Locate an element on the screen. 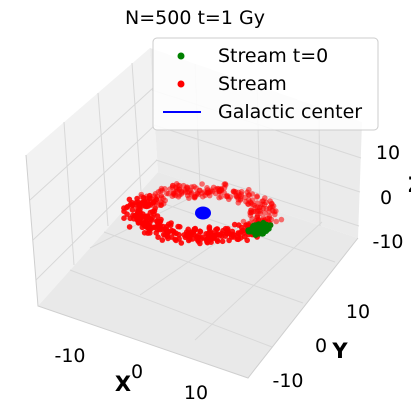 This screenshot has height=415, width=411. legend: Stream t=0 Stream Galactic center is located at coordinates (265, 84).